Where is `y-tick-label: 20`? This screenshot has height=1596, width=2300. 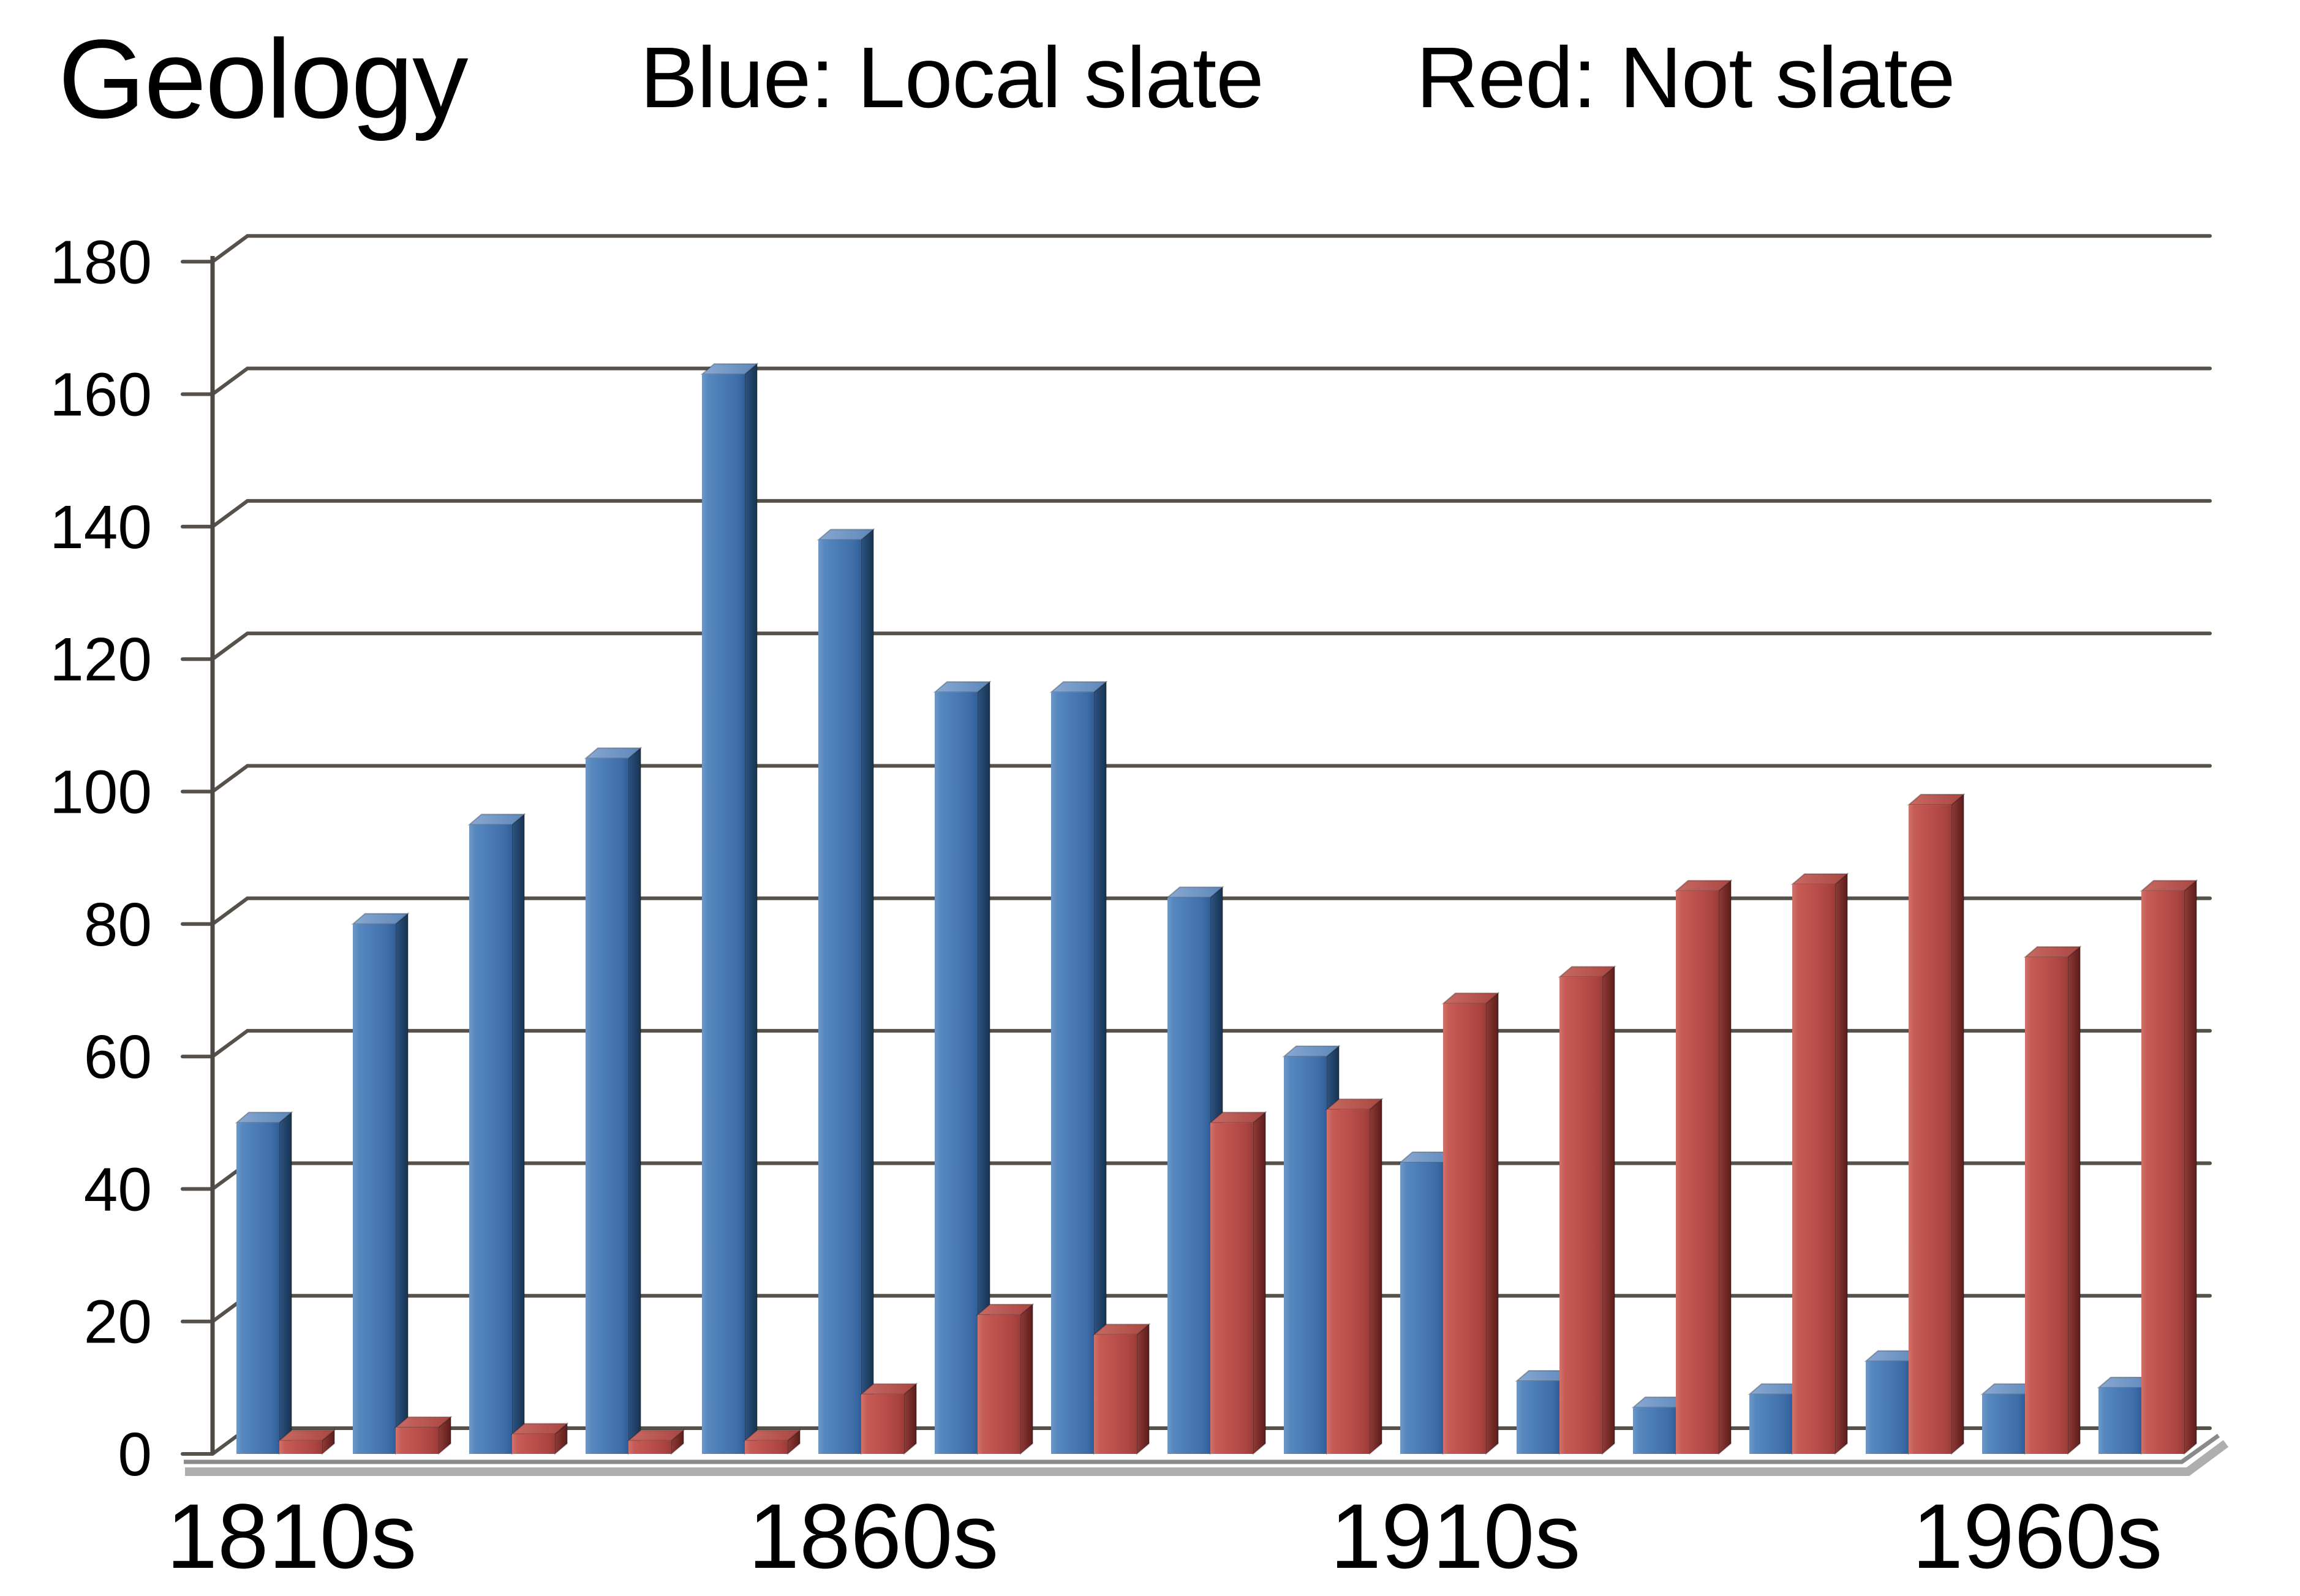 y-tick-label: 20 is located at coordinates (118, 1322).